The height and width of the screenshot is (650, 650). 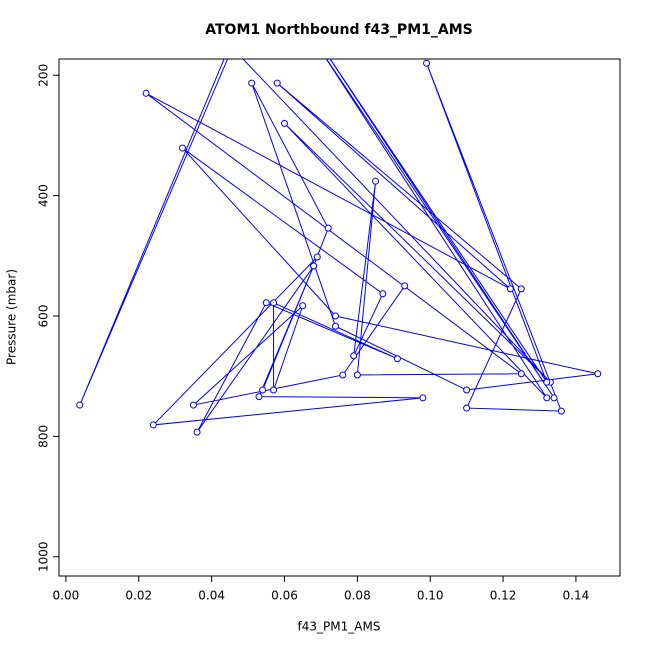 What do you see at coordinates (430, 596) in the screenshot?
I see `x-tick-label: 0.10` at bounding box center [430, 596].